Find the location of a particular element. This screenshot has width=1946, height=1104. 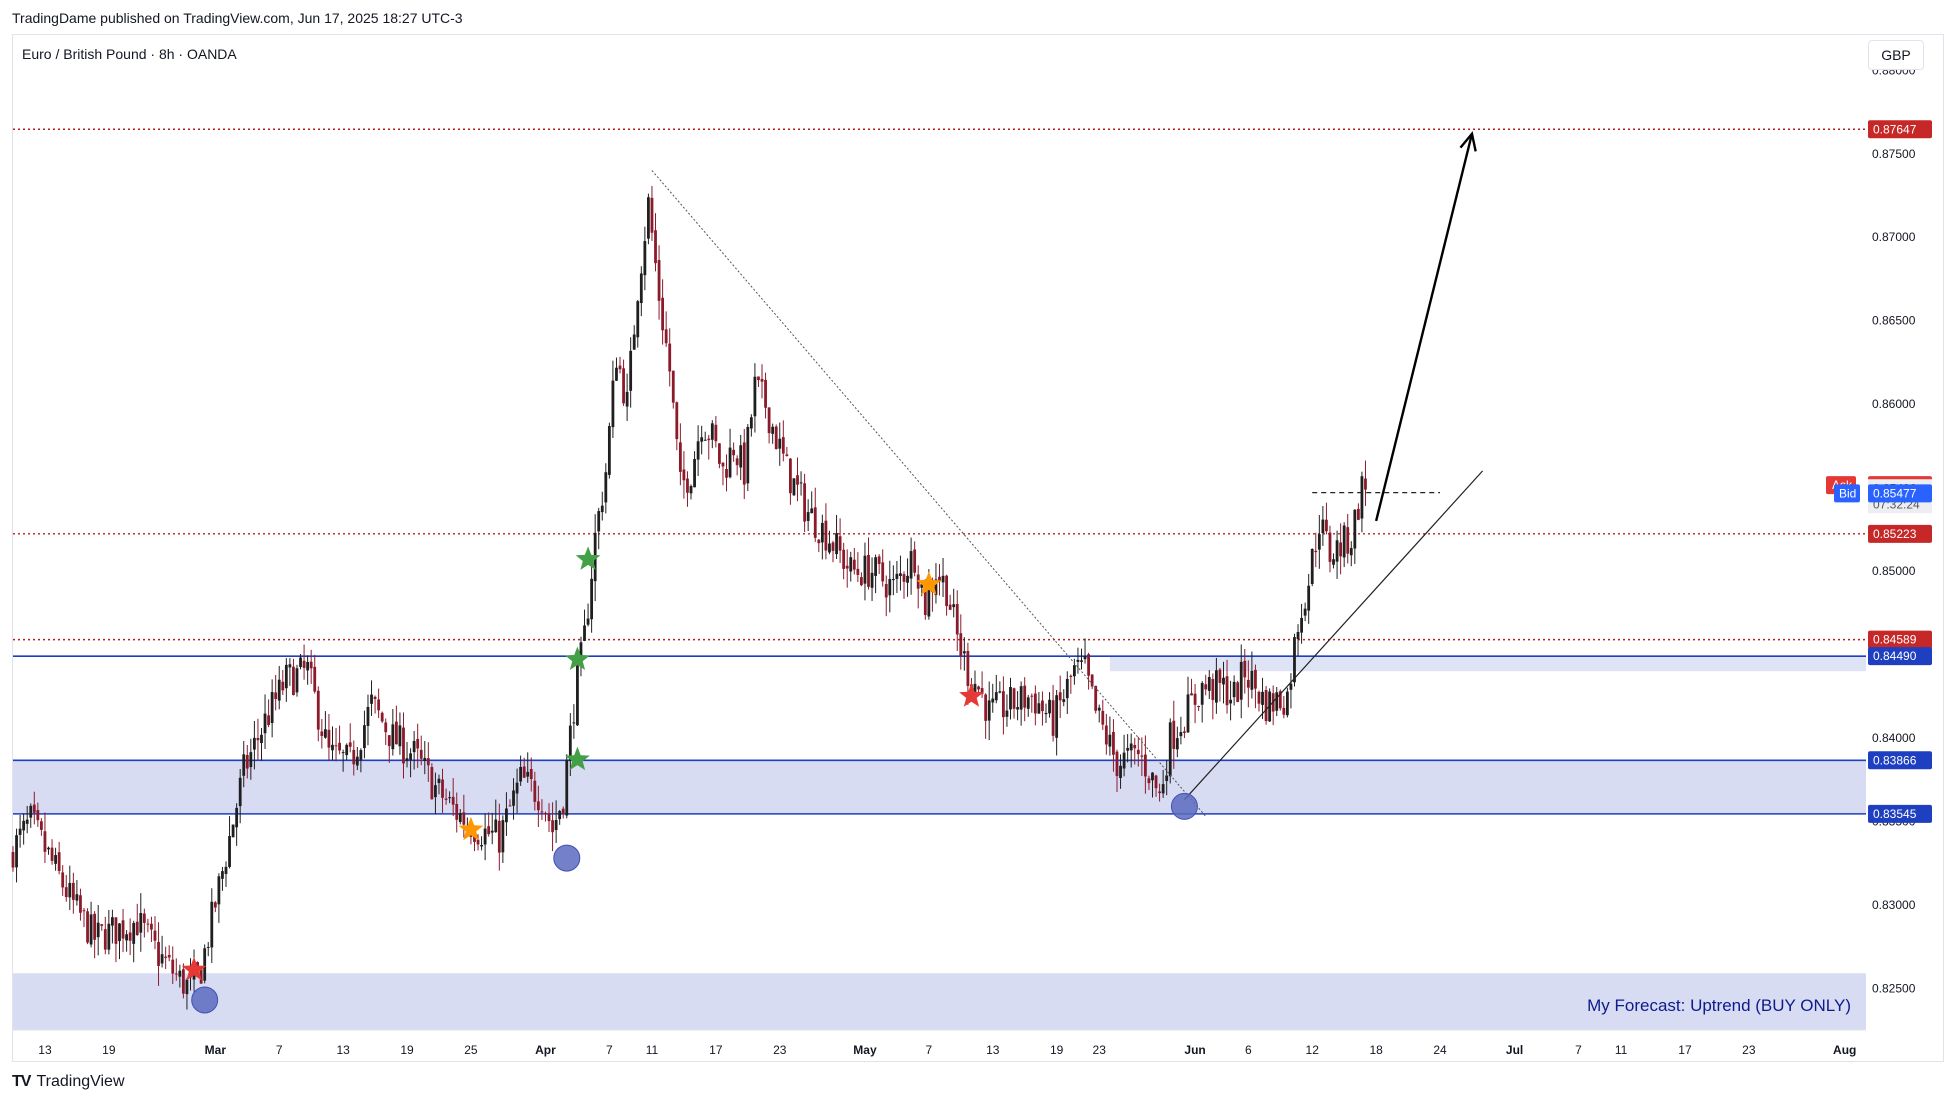

x-tick-label: Aug is located at coordinates (1844, 1050).